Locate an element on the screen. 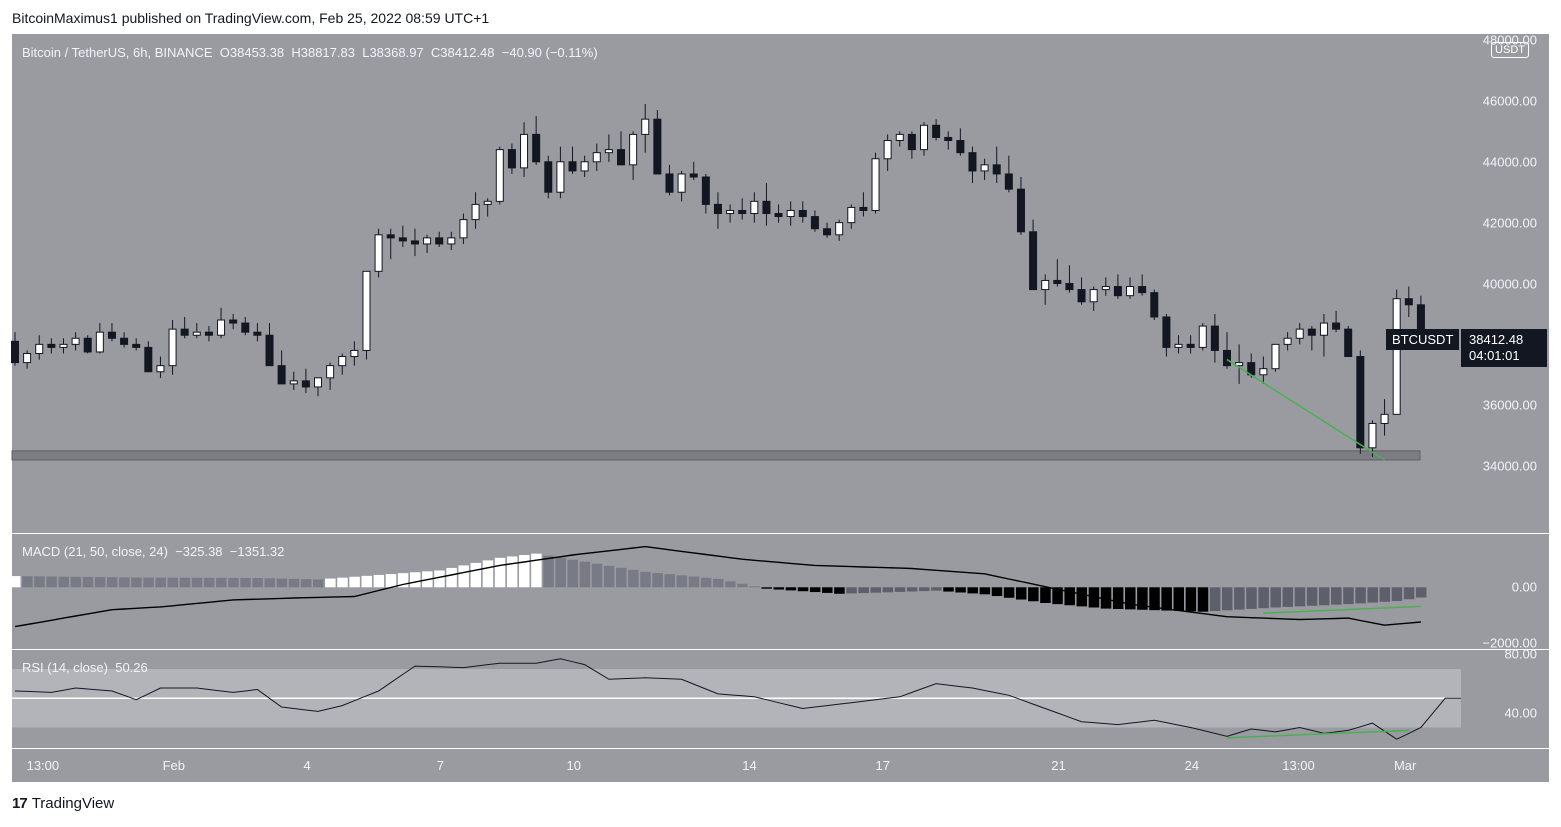  macd-axis: 0.00 −2000.00 is located at coordinates (1505, 592).